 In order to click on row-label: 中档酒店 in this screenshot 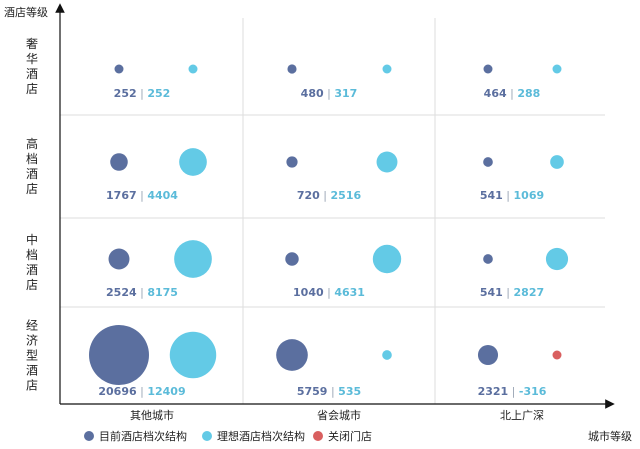, I will do `click(32, 262)`.